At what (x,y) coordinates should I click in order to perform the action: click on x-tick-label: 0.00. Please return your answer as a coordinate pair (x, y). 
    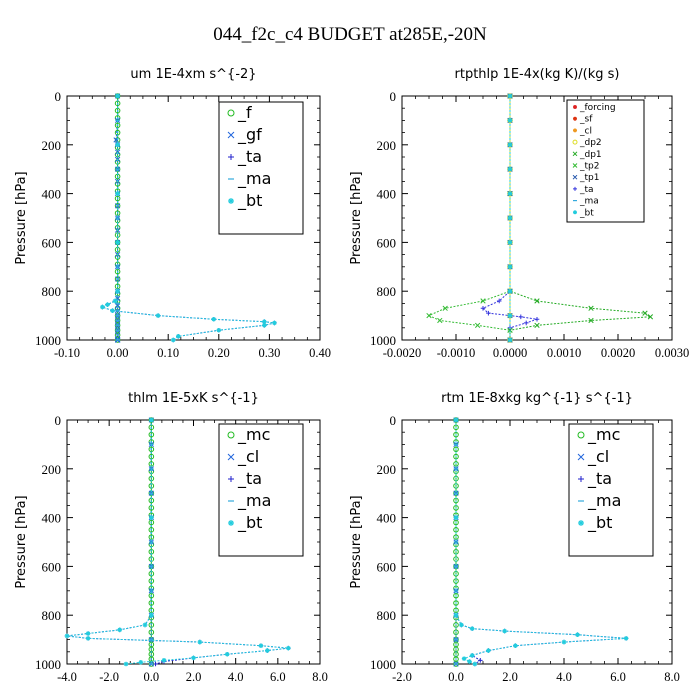
    Looking at the image, I should click on (118, 353).